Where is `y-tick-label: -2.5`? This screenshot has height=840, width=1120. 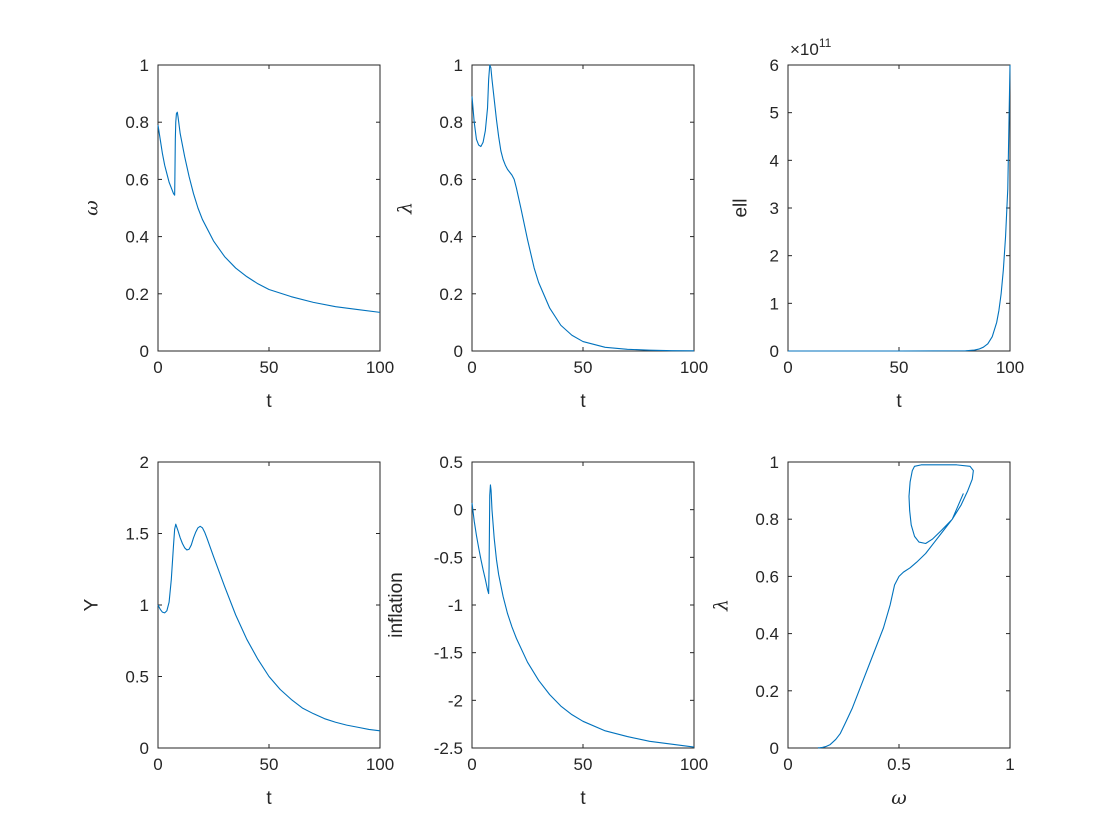
y-tick-label: -2.5 is located at coordinates (448, 748).